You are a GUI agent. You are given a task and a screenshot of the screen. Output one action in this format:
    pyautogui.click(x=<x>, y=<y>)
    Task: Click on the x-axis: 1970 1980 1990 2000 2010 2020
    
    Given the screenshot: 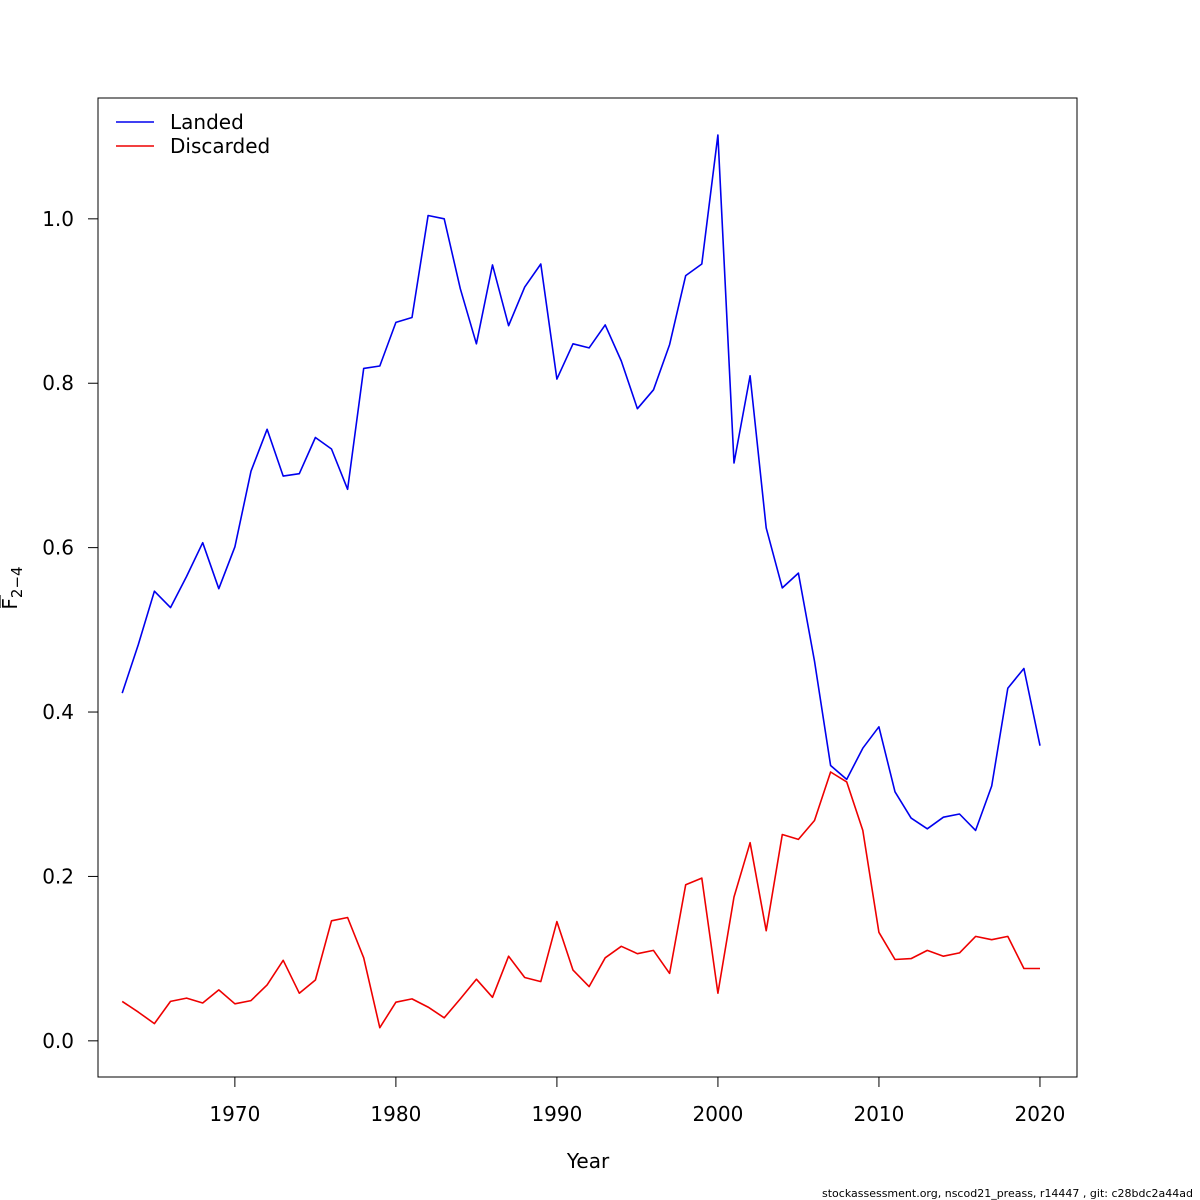 What is the action you would take?
    pyautogui.click(x=637, y=1101)
    